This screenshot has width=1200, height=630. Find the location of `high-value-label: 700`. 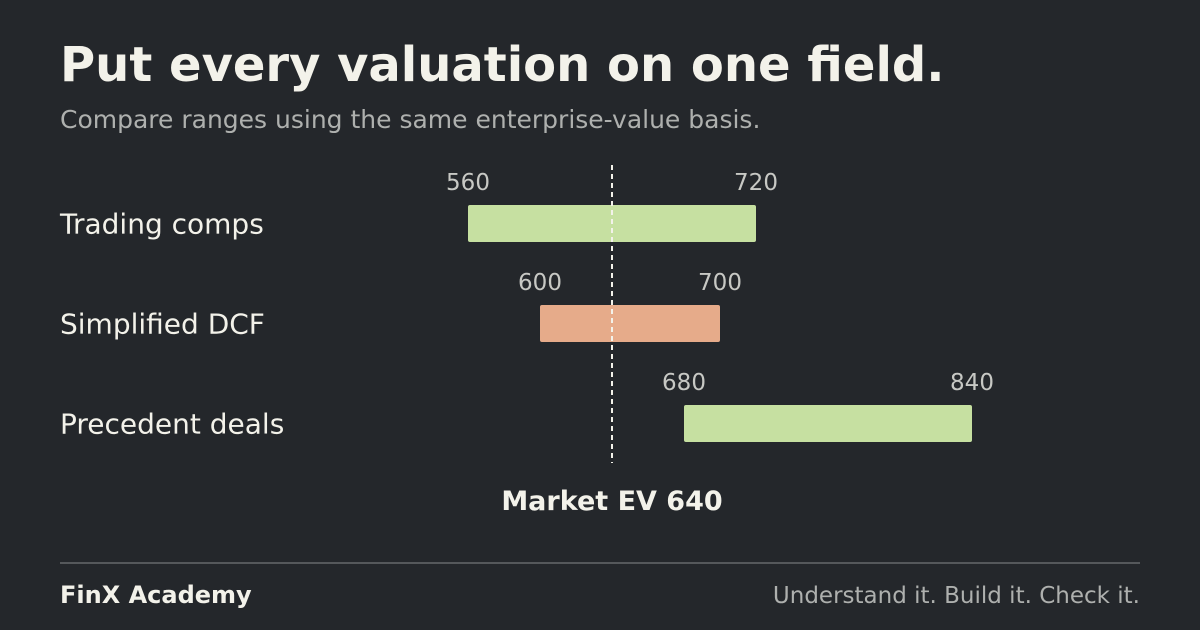

high-value-label: 700 is located at coordinates (720, 283).